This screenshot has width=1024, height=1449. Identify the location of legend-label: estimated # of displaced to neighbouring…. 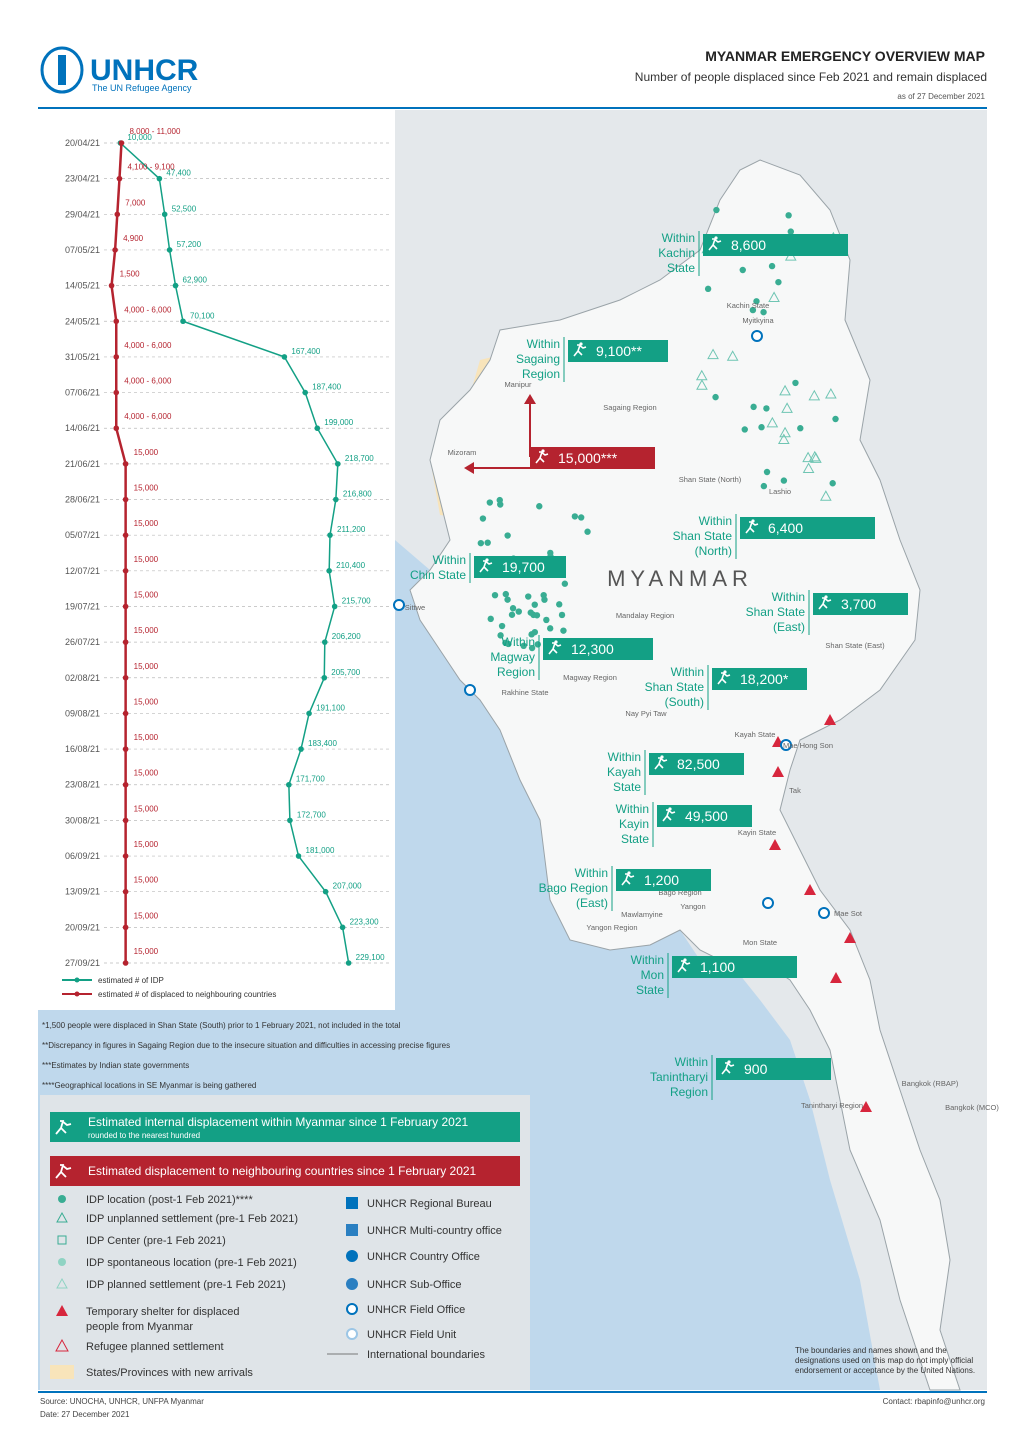
(187, 994).